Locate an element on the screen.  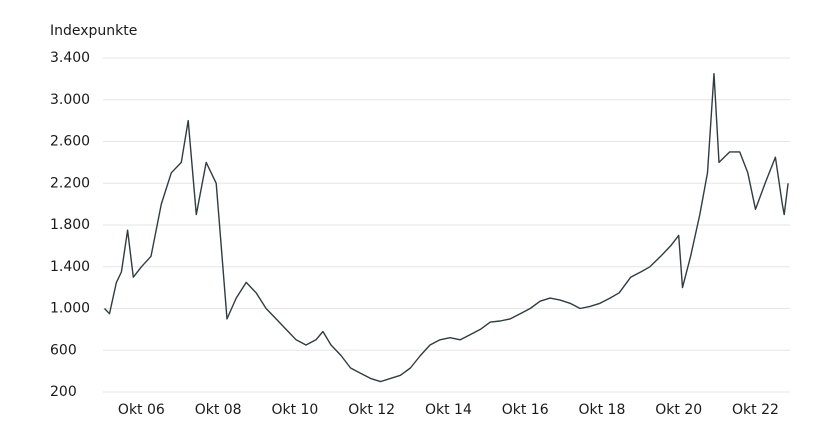
y-tick-label: 600 is located at coordinates (63, 350).